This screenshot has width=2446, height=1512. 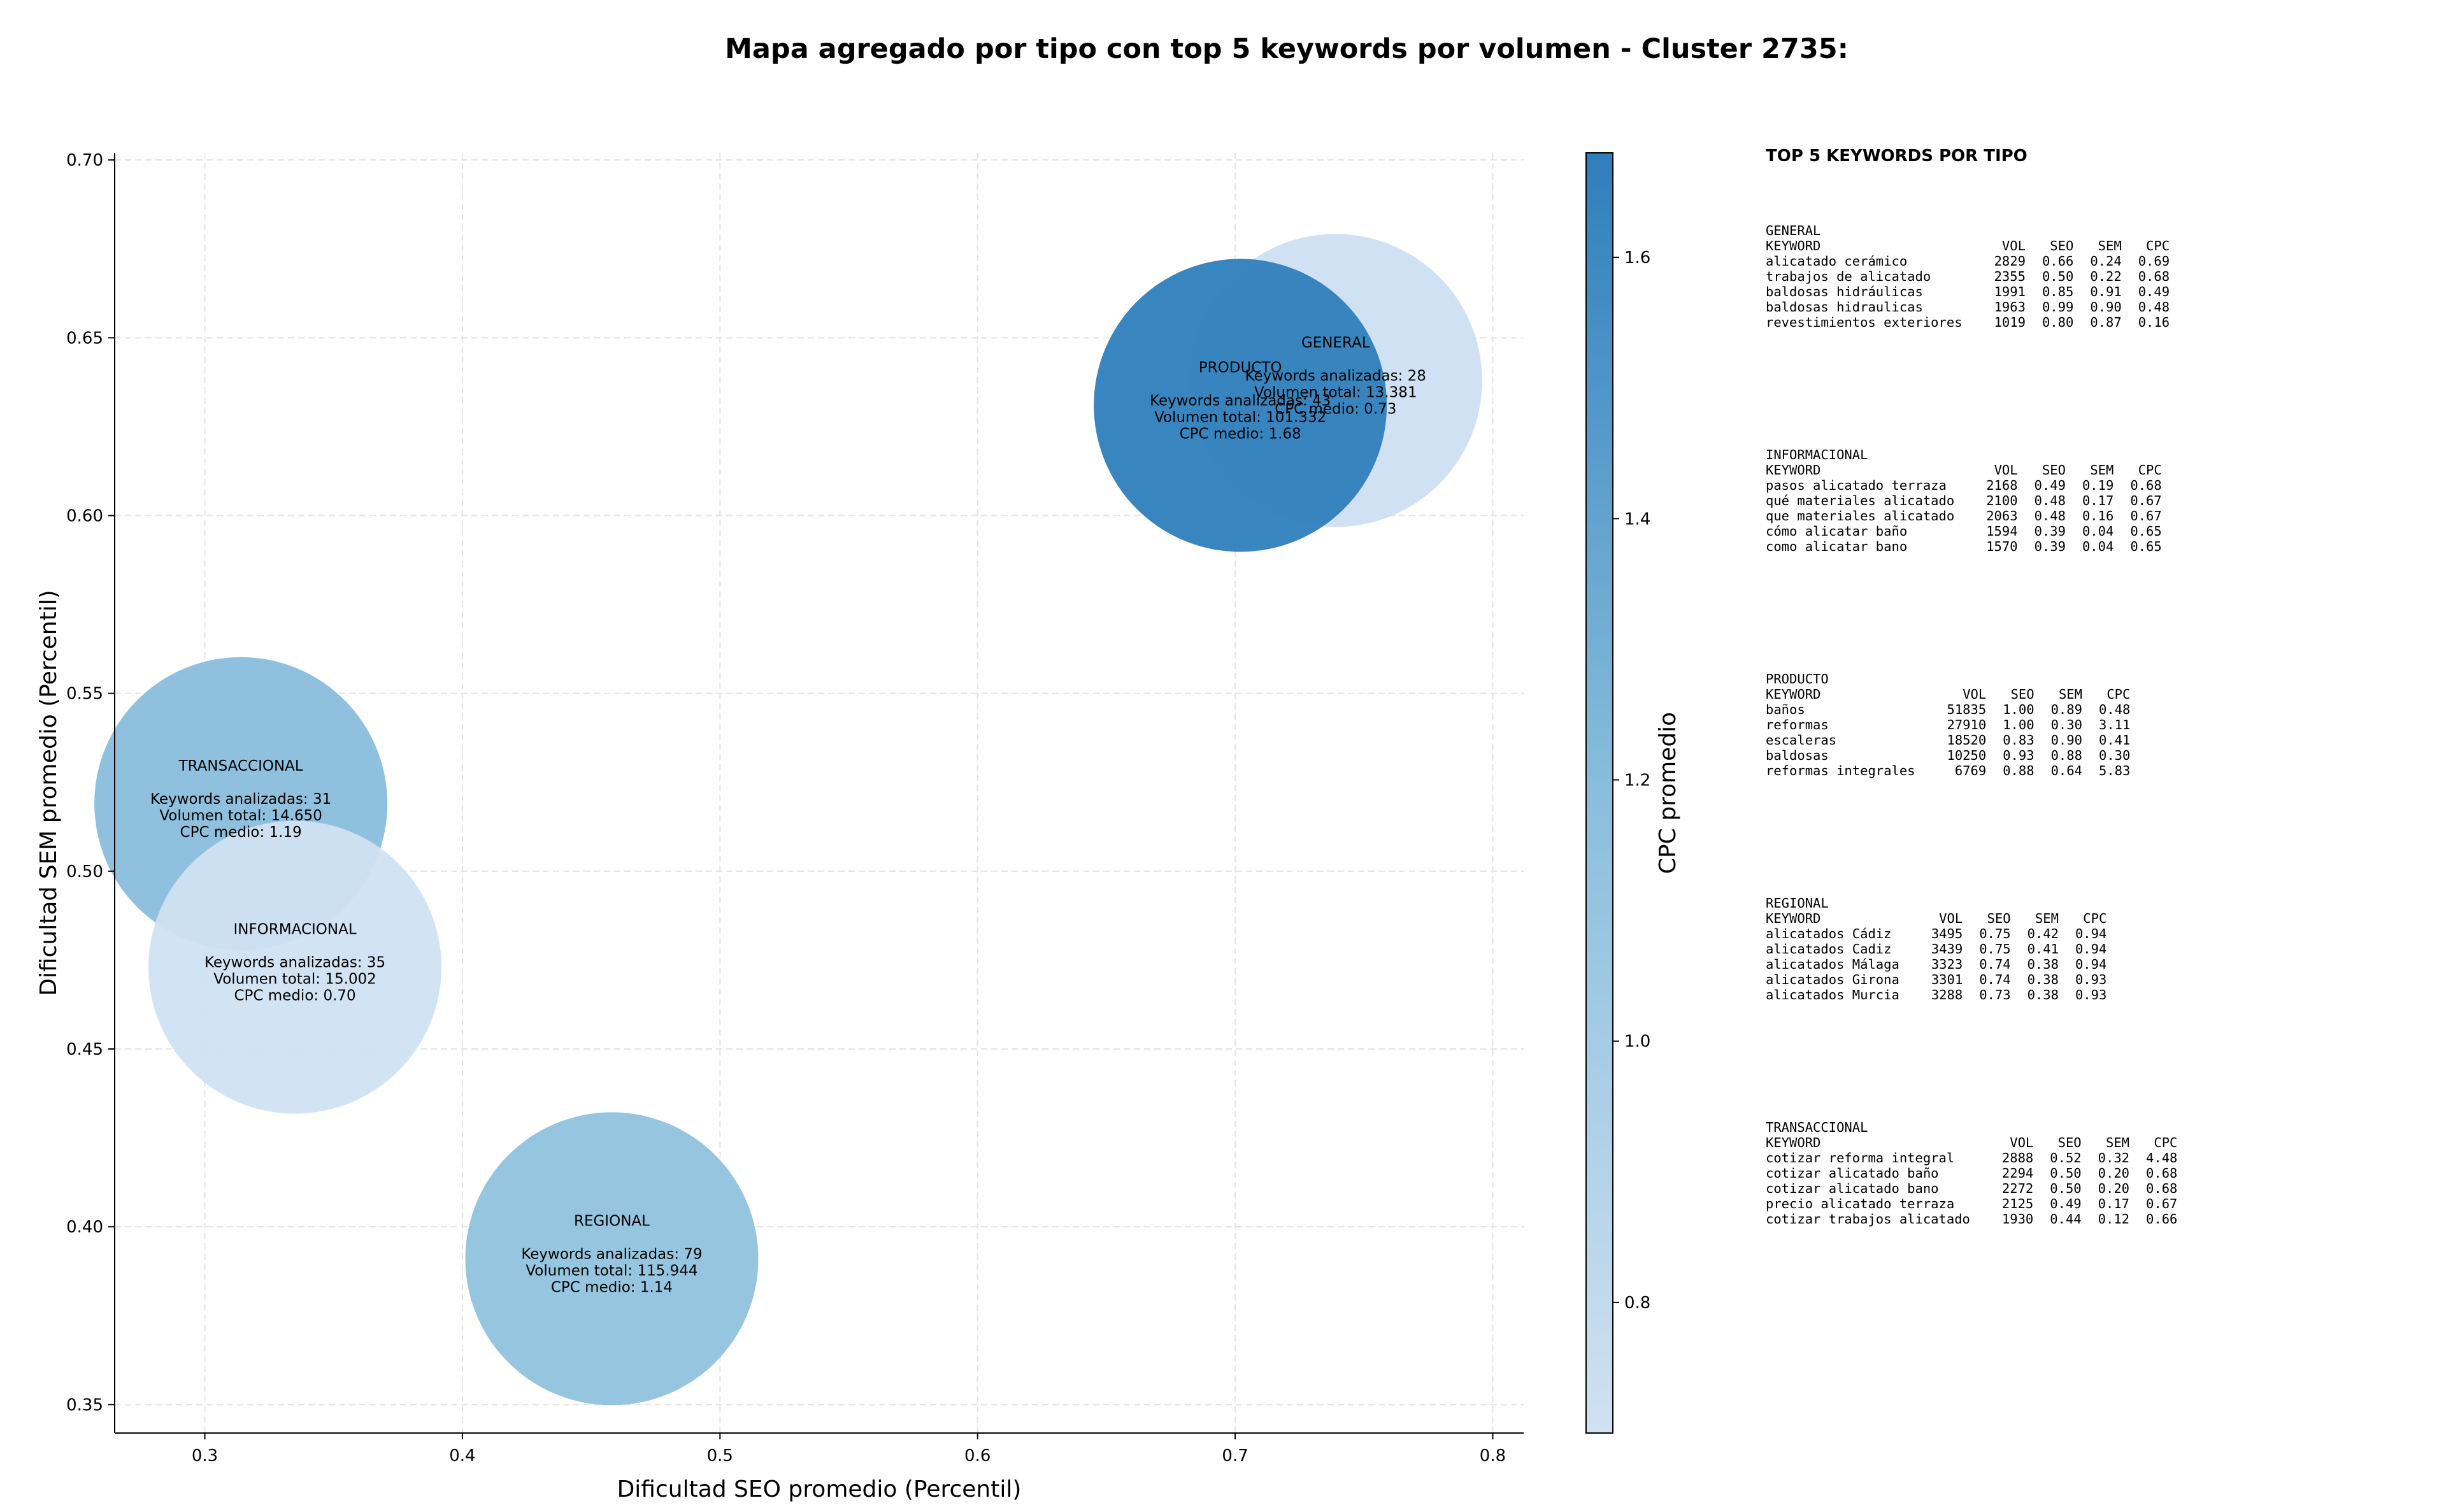 What do you see at coordinates (2106, 322) in the screenshot?
I see `value-cell: 0.87` at bounding box center [2106, 322].